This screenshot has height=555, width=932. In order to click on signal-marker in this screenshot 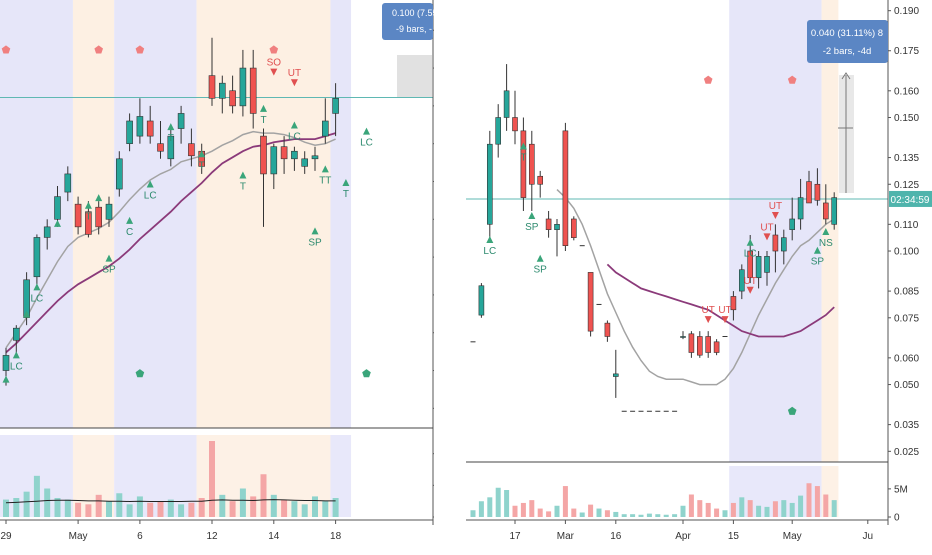, I will do `click(99, 198)`.